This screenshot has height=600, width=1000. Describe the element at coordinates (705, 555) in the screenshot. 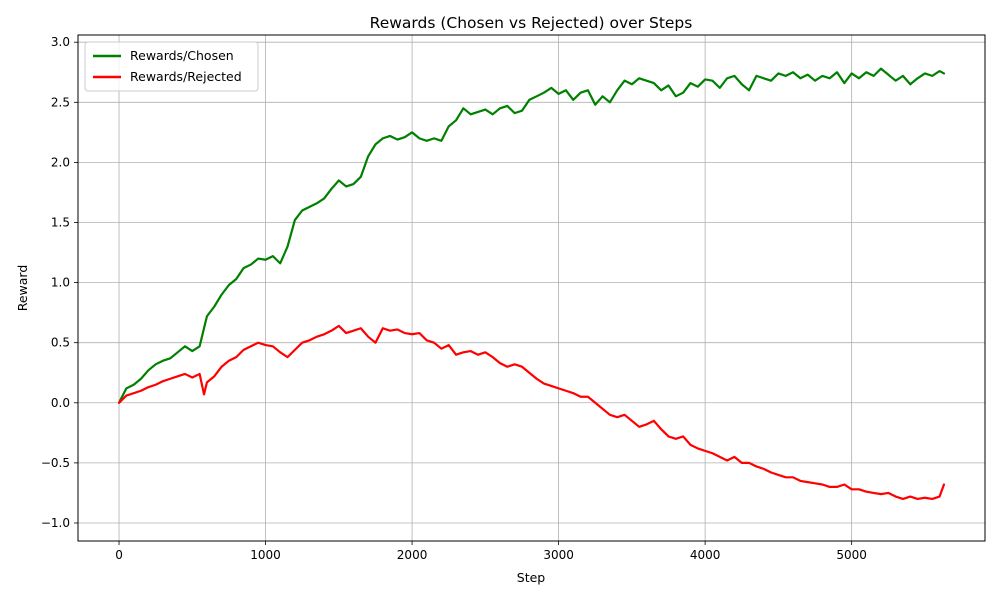

I see `x-tick-label: 4000` at that location.